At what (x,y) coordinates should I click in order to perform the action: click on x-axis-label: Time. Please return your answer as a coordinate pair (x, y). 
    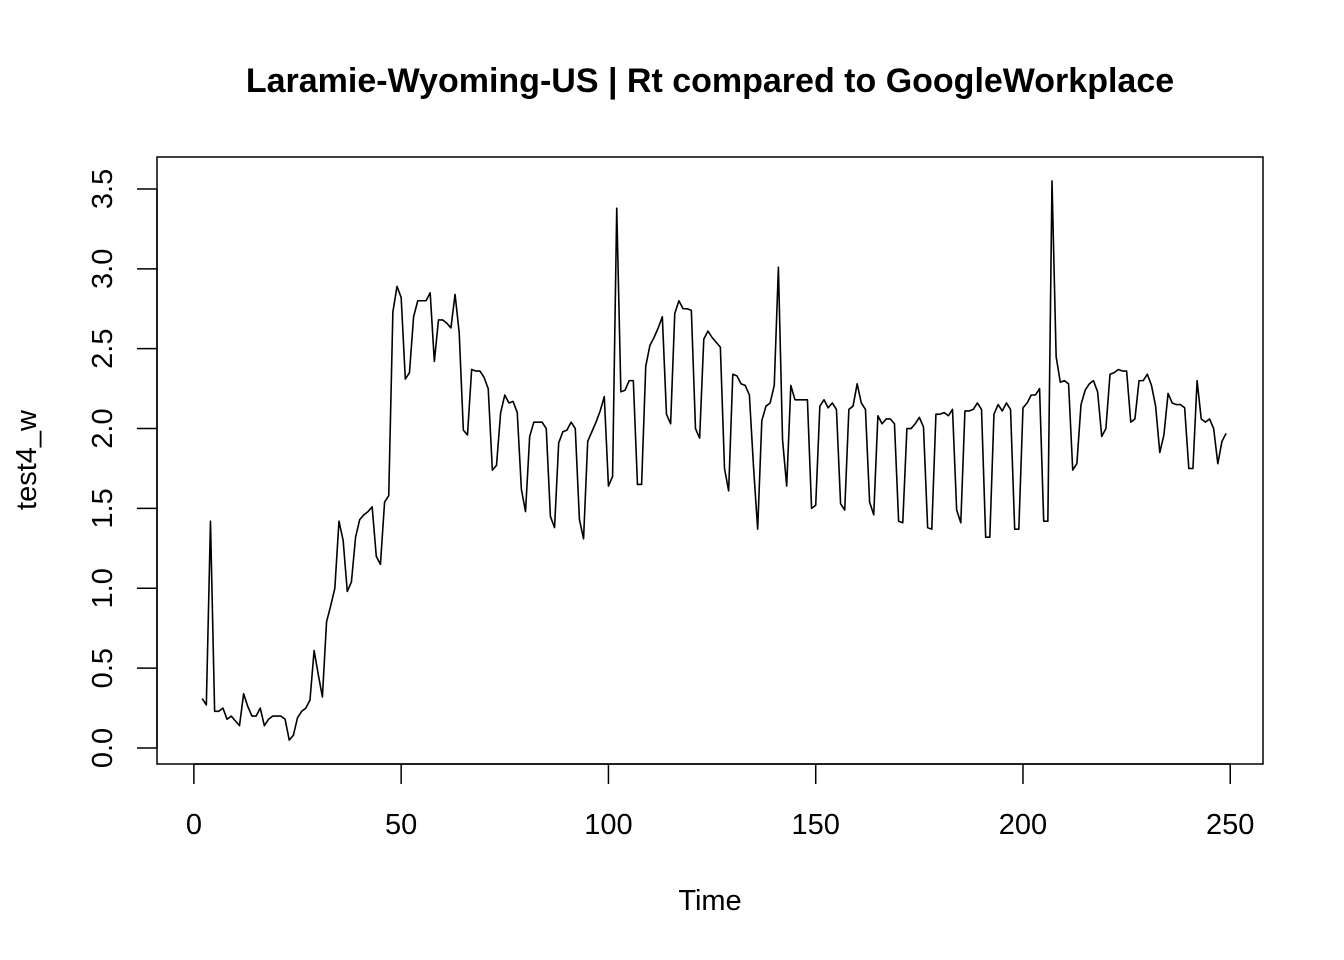
    Looking at the image, I should click on (709, 901).